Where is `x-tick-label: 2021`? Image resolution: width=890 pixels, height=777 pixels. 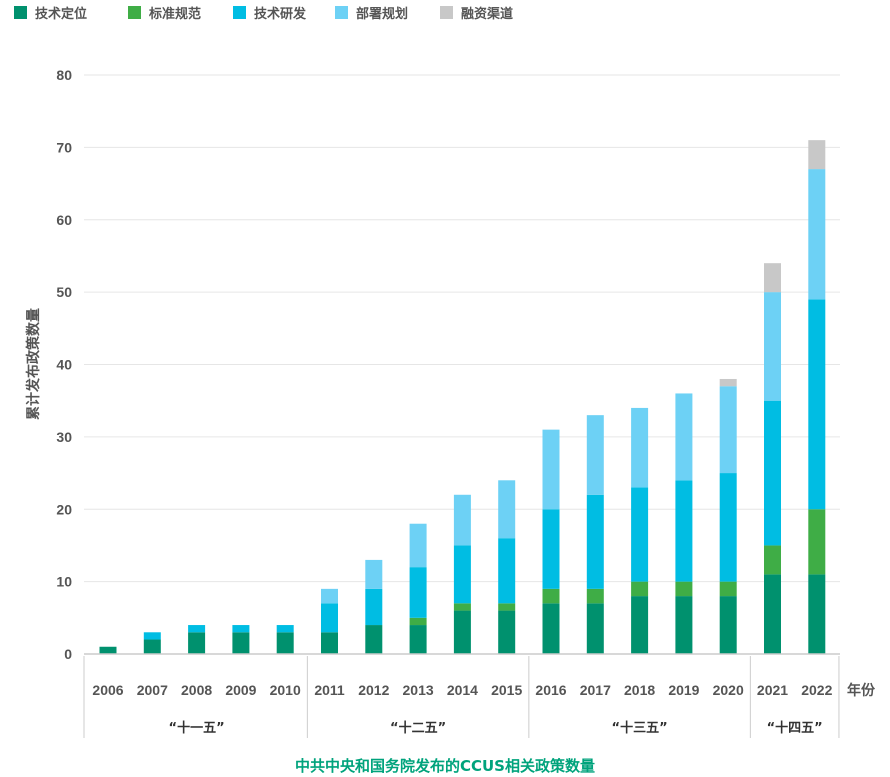 x-tick-label: 2021 is located at coordinates (772, 690).